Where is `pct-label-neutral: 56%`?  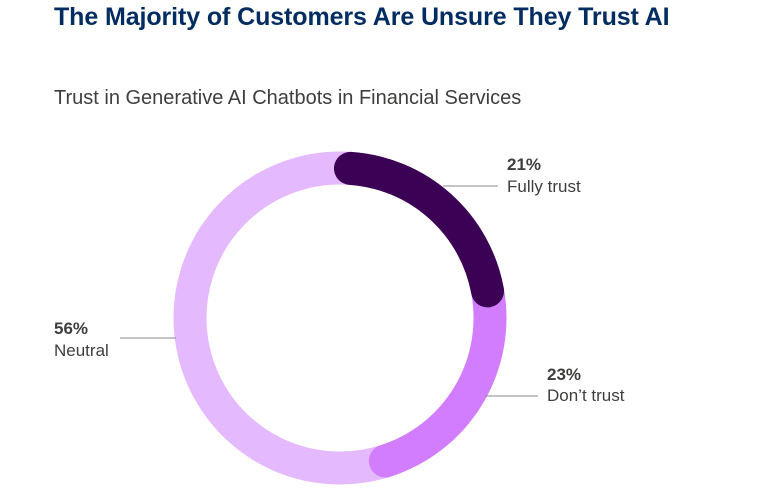
pct-label-neutral: 56% is located at coordinates (71, 328).